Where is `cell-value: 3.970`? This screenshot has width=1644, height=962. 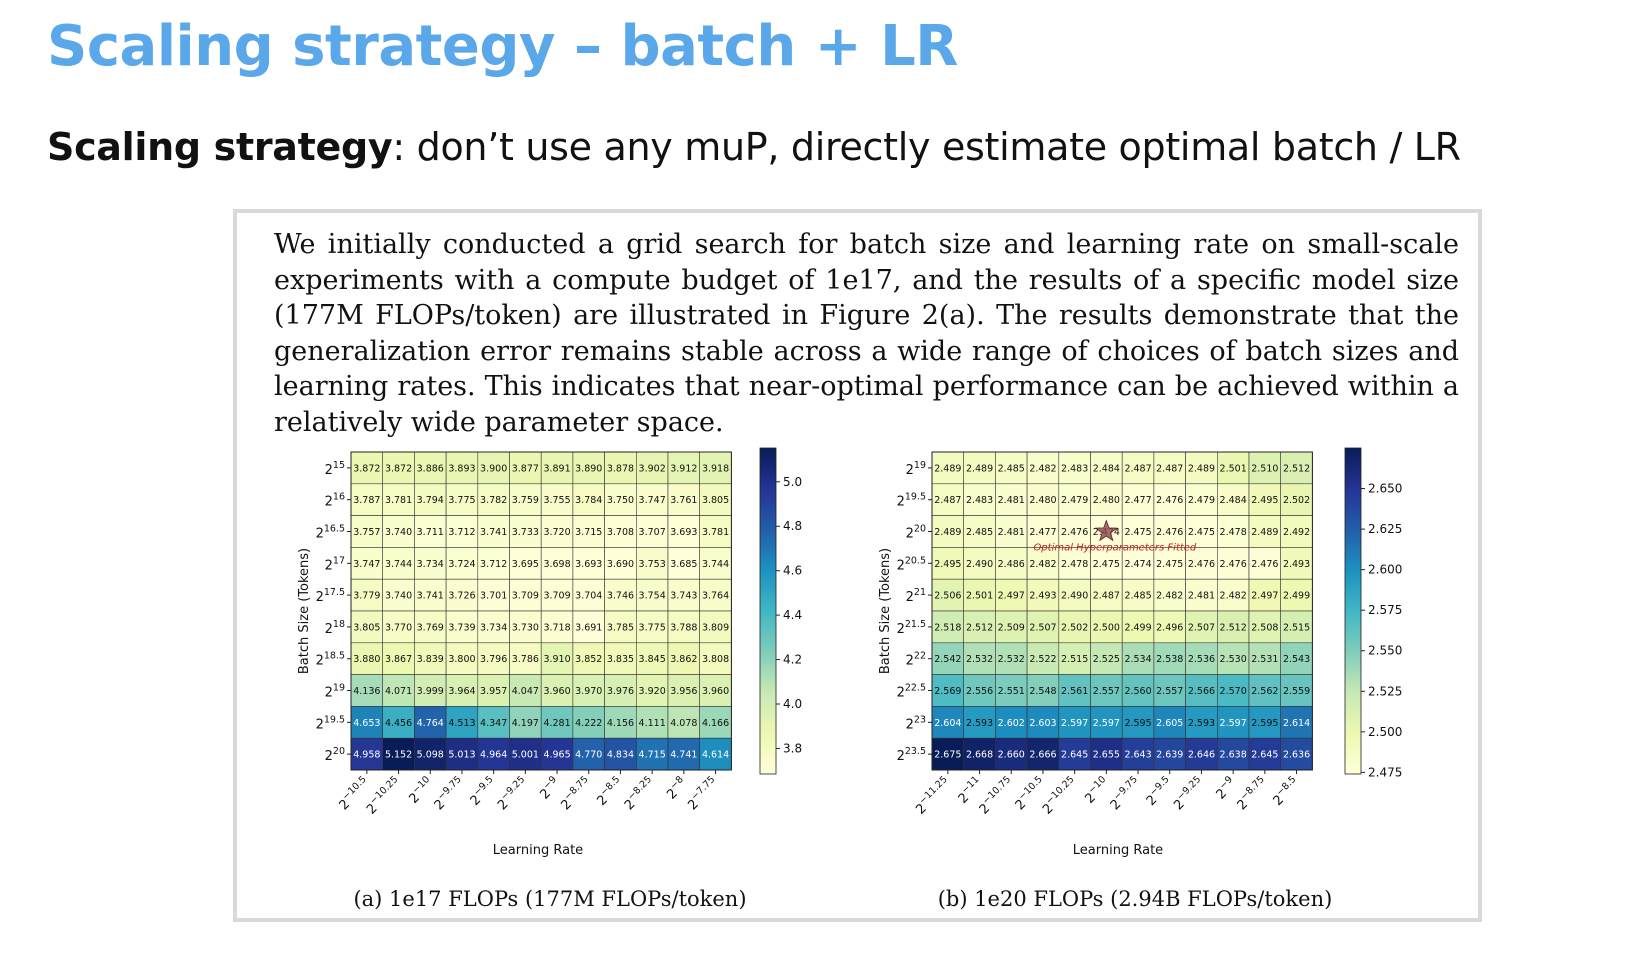 cell-value: 3.970 is located at coordinates (588, 691).